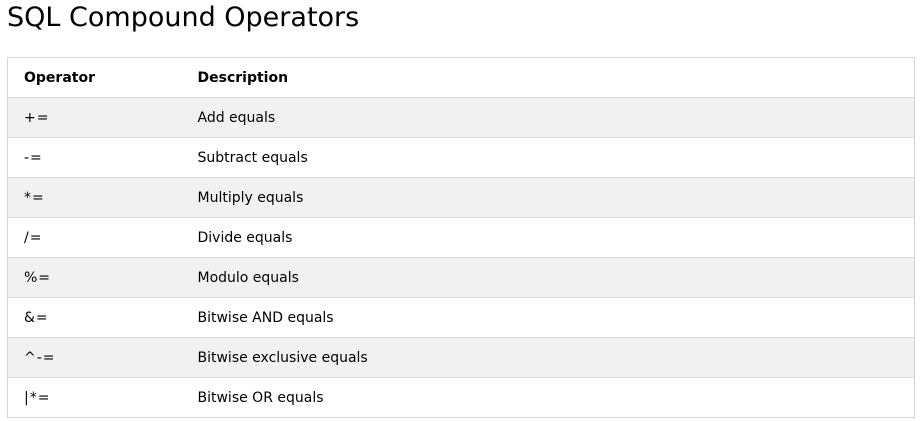 This screenshot has width=921, height=421. I want to click on operator-cell: *=, so click(94, 197).